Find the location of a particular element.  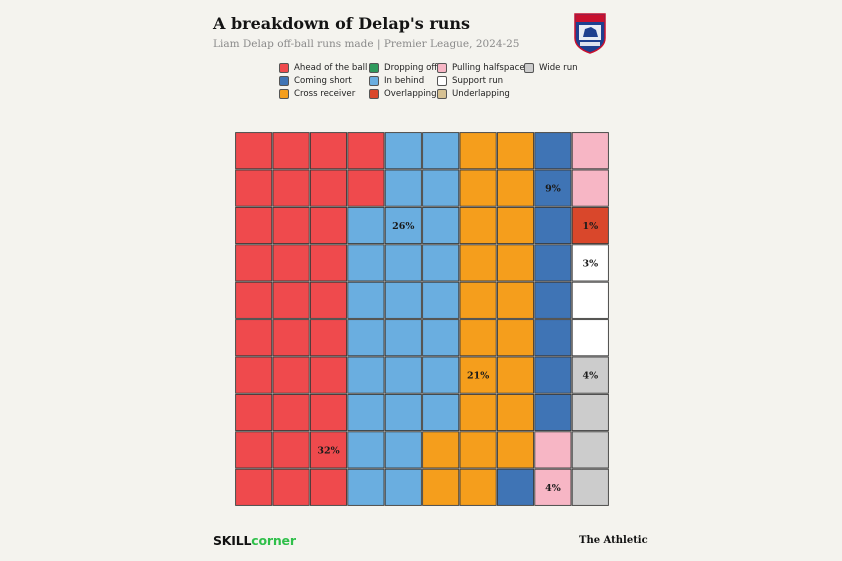

legend-item: Support run is located at coordinates (470, 81).